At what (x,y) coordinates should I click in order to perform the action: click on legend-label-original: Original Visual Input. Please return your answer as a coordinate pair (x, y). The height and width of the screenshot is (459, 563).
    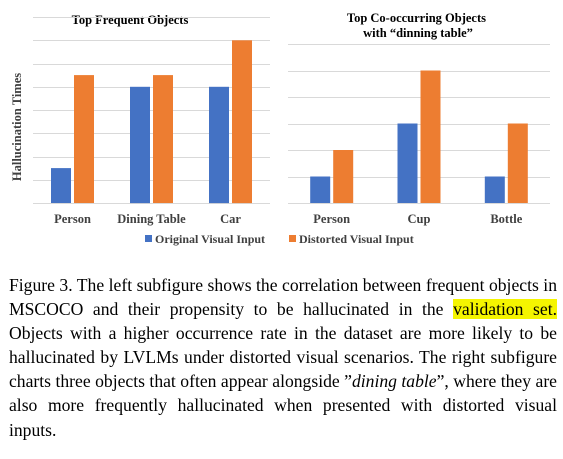
    Looking at the image, I should click on (210, 239).